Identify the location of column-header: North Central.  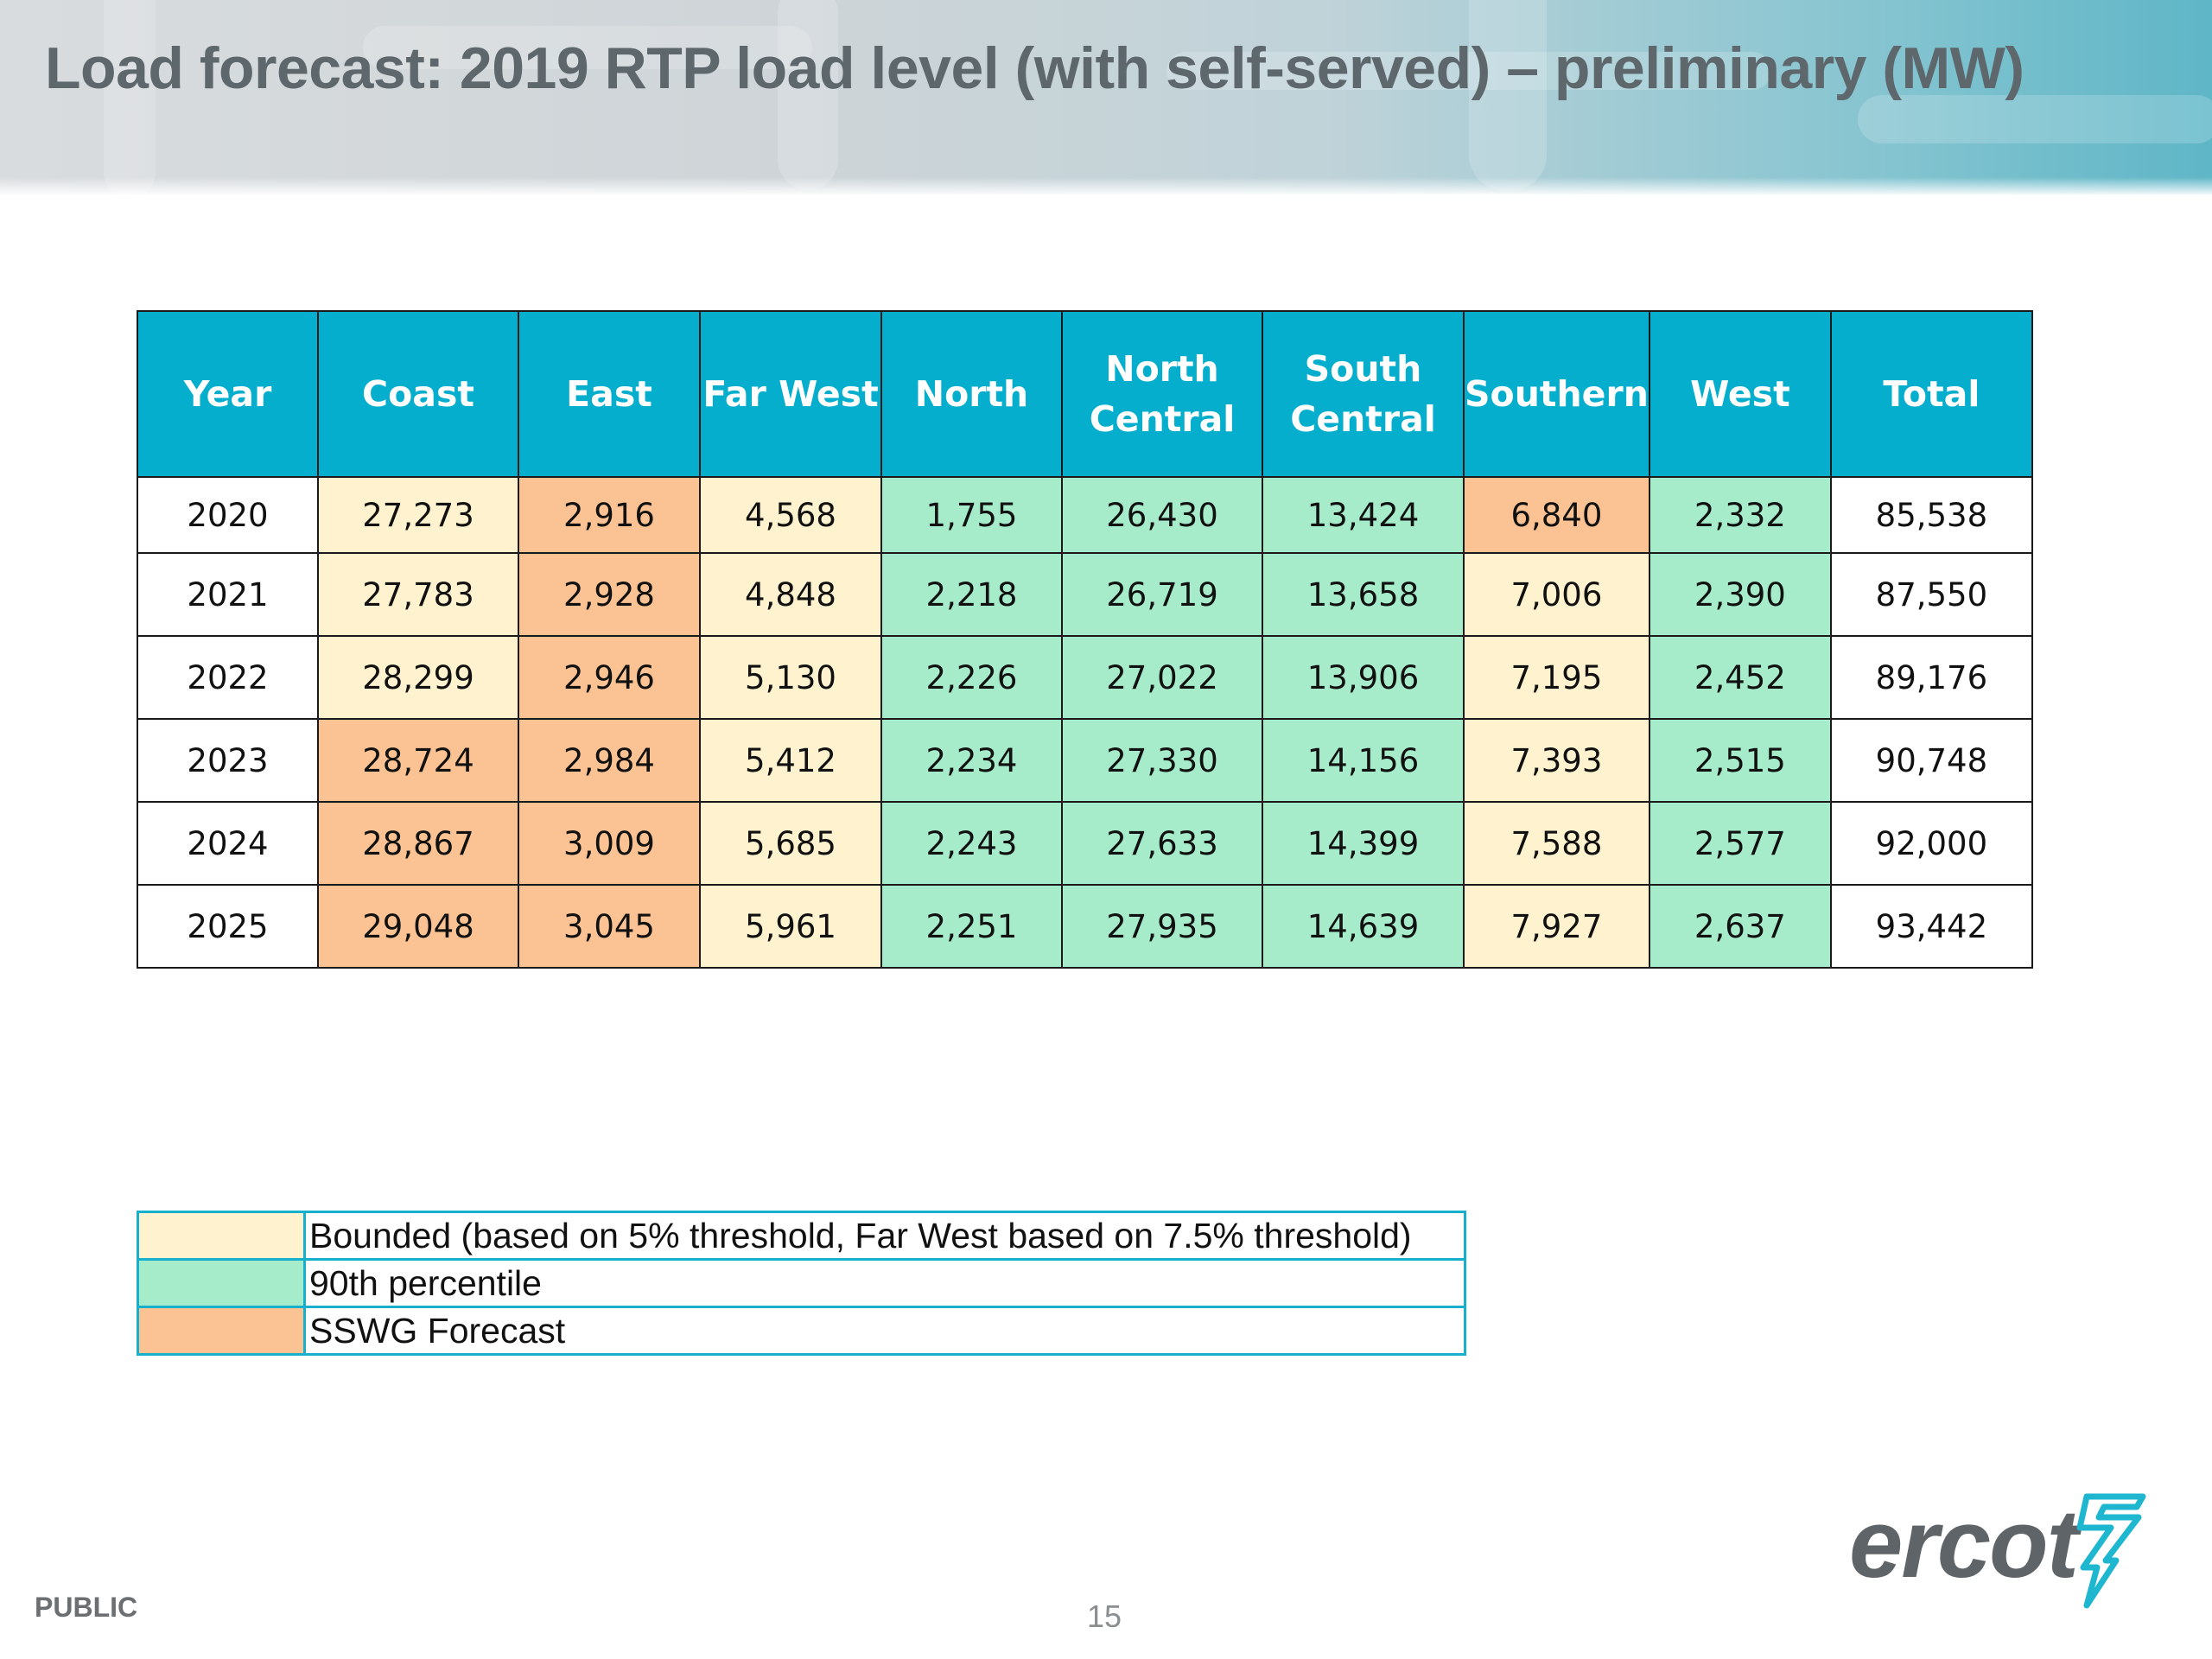
(1162, 394).